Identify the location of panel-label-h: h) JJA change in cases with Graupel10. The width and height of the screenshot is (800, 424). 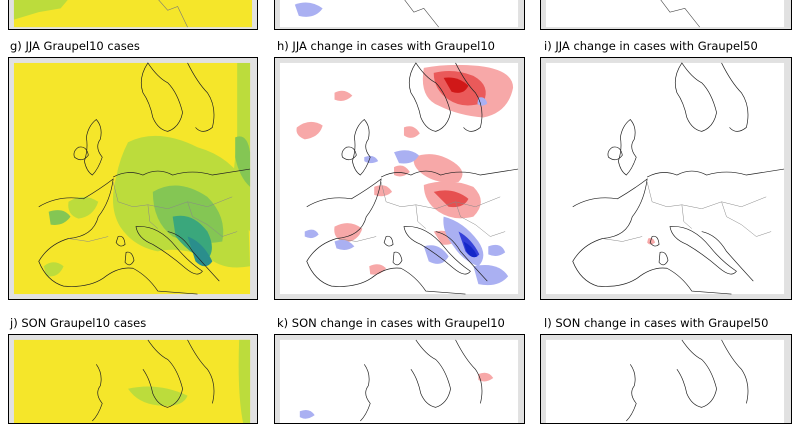
(386, 46).